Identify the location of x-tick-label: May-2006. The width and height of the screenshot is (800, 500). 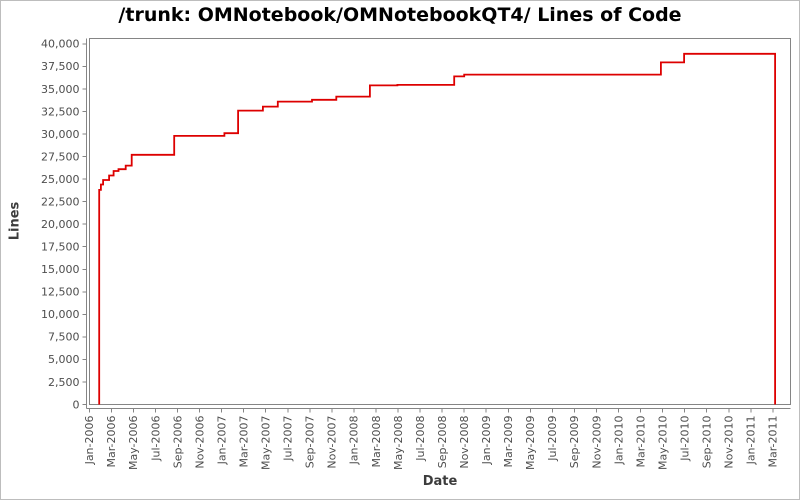
(133, 443).